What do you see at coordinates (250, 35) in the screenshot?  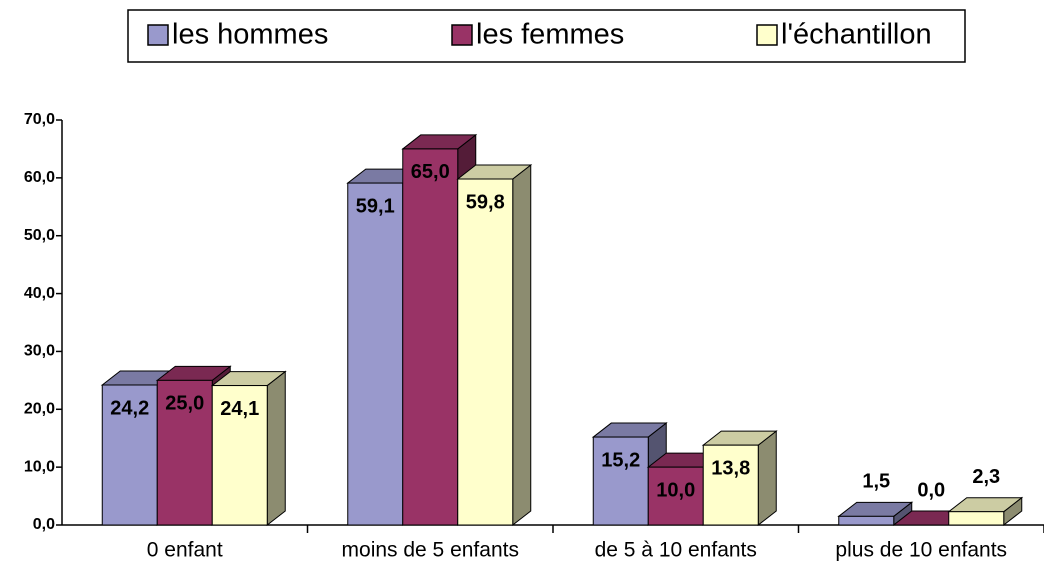 I see `legend-label: les hommes` at bounding box center [250, 35].